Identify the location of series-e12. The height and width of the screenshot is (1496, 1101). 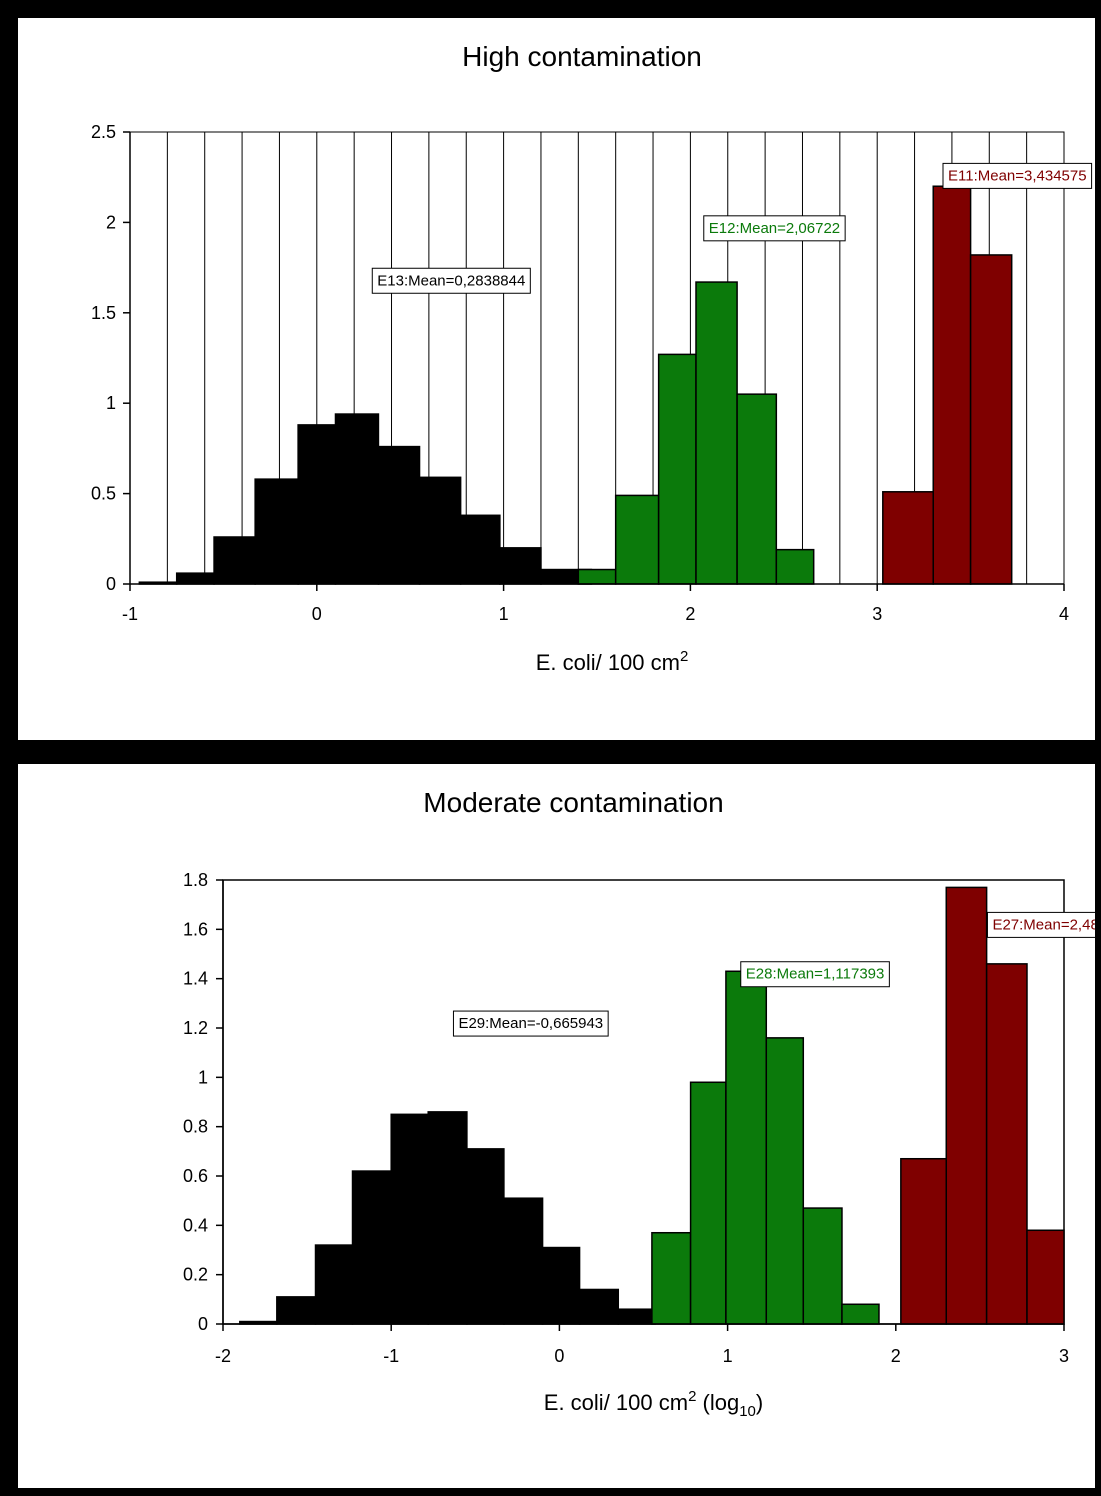
(696, 433).